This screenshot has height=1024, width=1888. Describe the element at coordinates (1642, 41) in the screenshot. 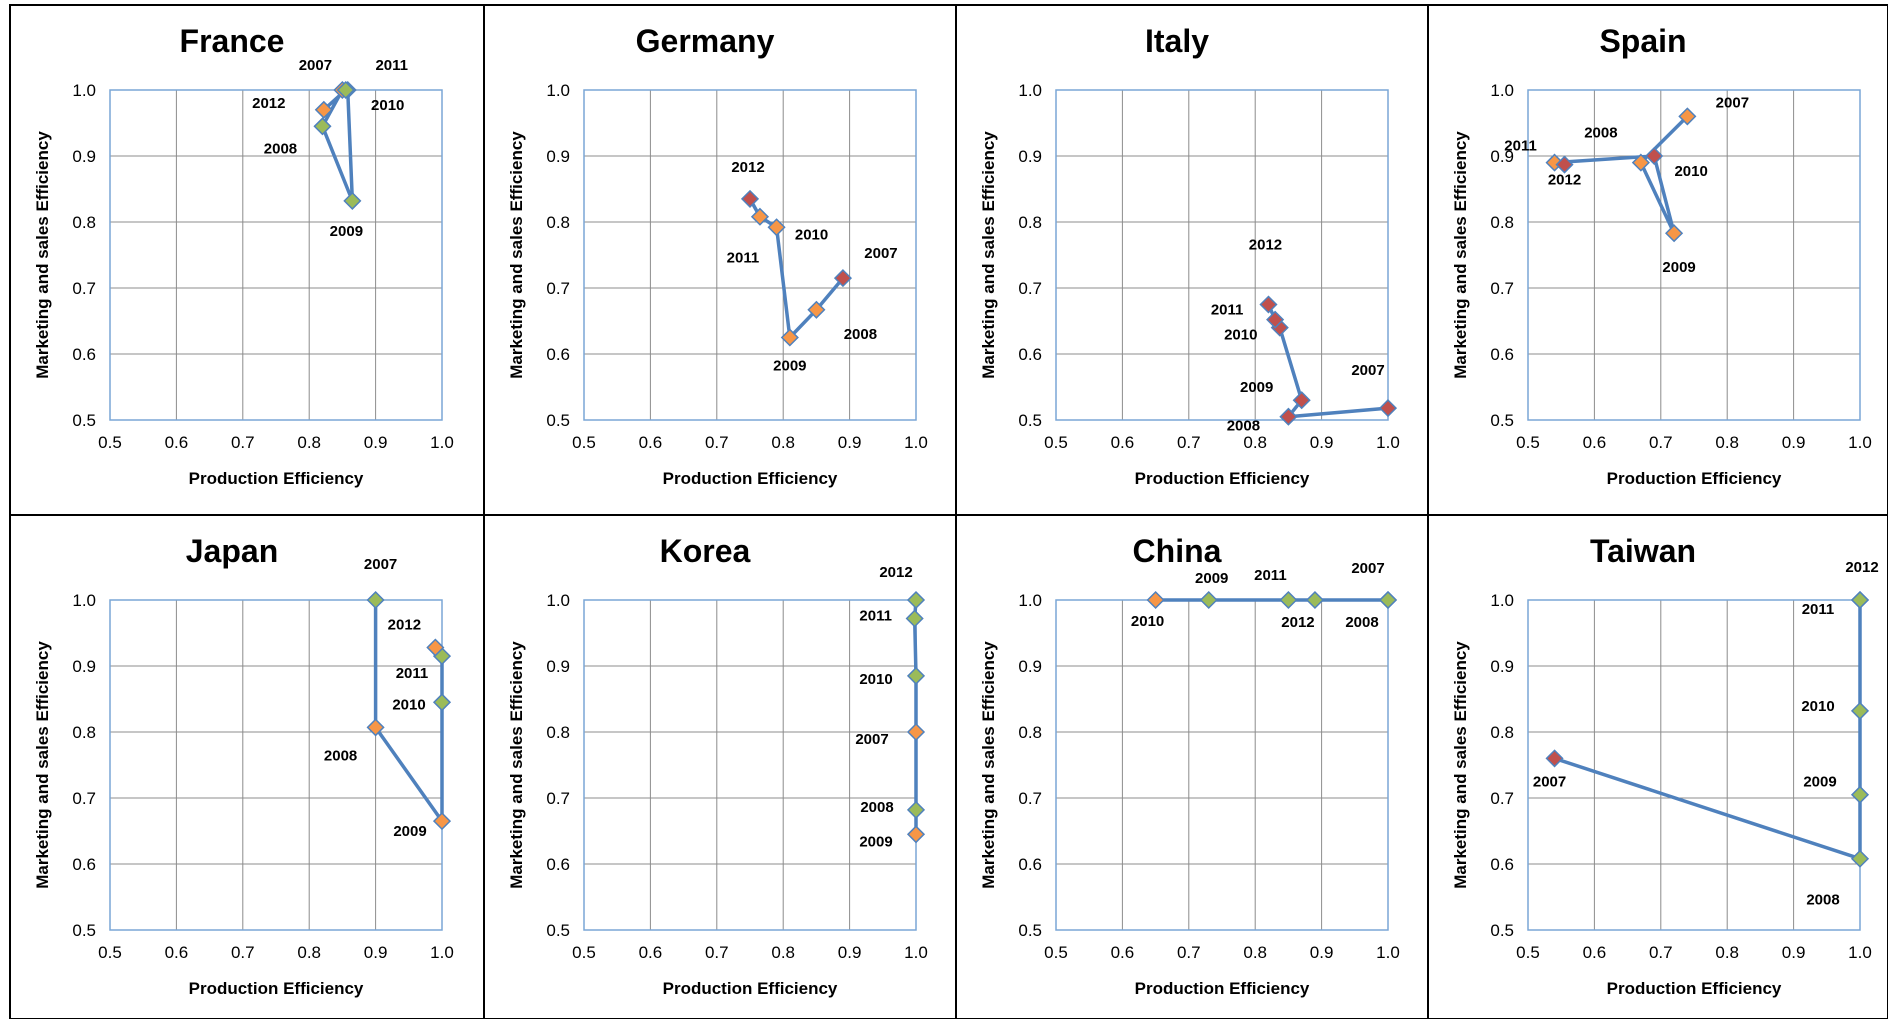

I see `chart-title: Spain` at that location.